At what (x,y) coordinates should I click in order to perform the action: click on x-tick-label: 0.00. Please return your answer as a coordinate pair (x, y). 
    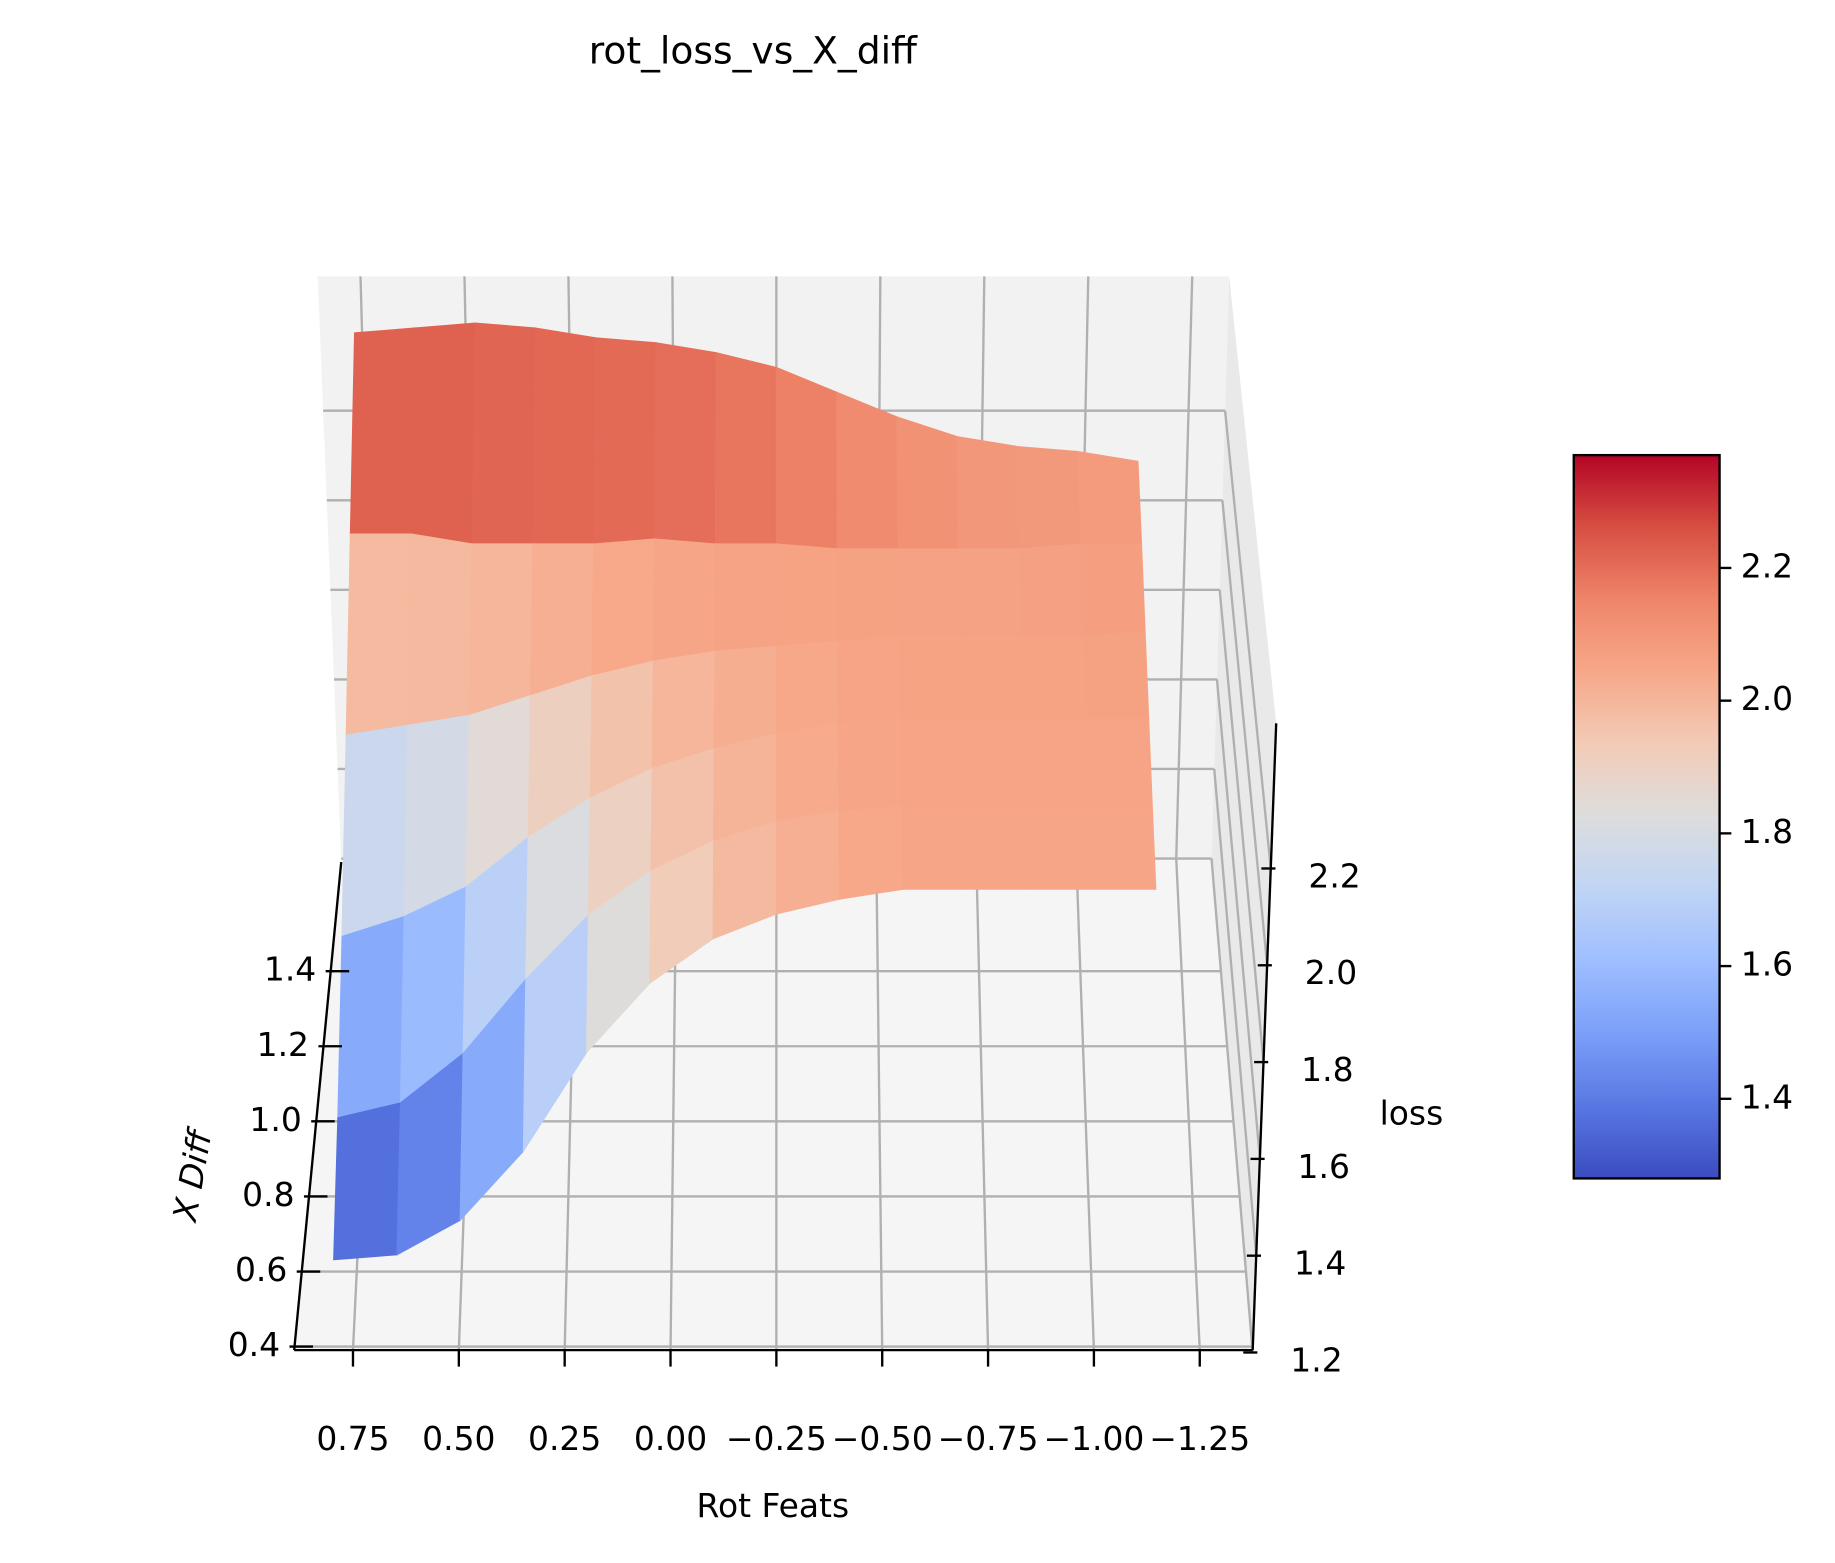
    Looking at the image, I should click on (670, 1438).